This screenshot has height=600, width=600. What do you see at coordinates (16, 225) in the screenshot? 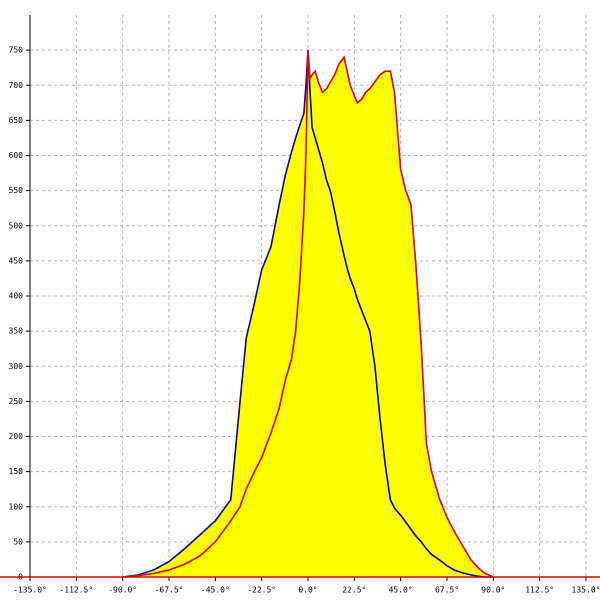
I see `y-tick-label: 500` at bounding box center [16, 225].